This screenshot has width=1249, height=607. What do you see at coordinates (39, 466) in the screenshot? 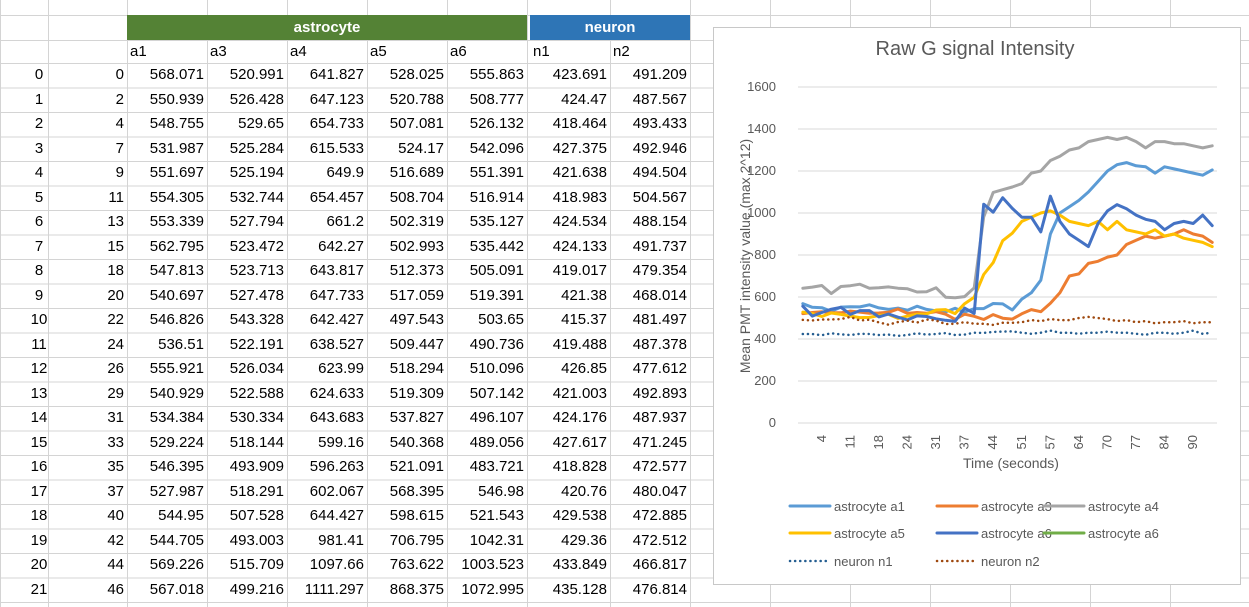
I see `row-index: 16` at bounding box center [39, 466].